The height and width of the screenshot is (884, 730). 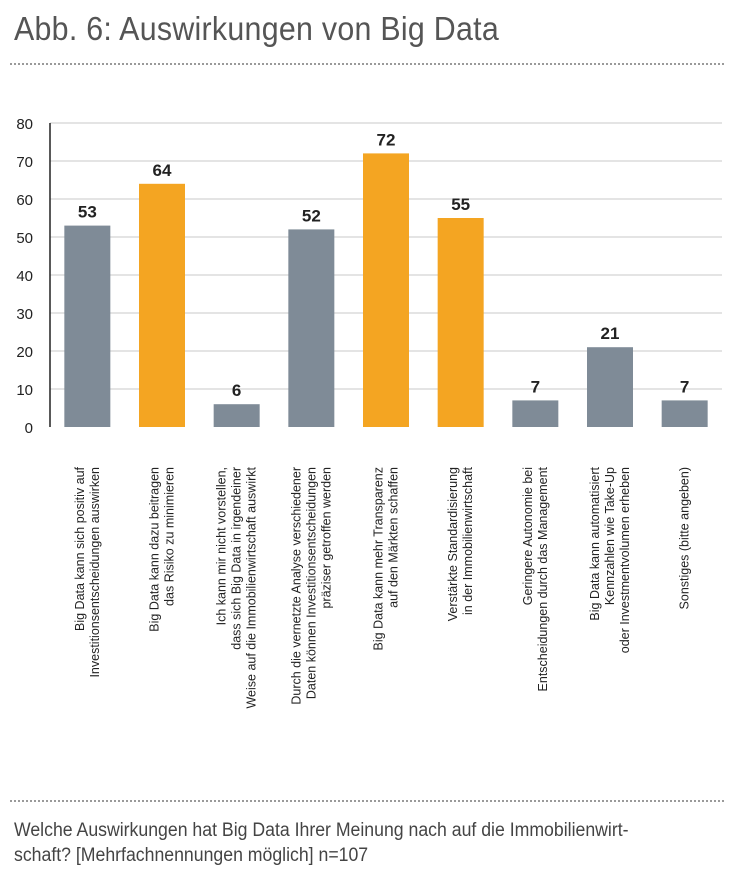 I want to click on category-label-line: Daten können Investitionsentscheidungen, so click(x=311, y=583).